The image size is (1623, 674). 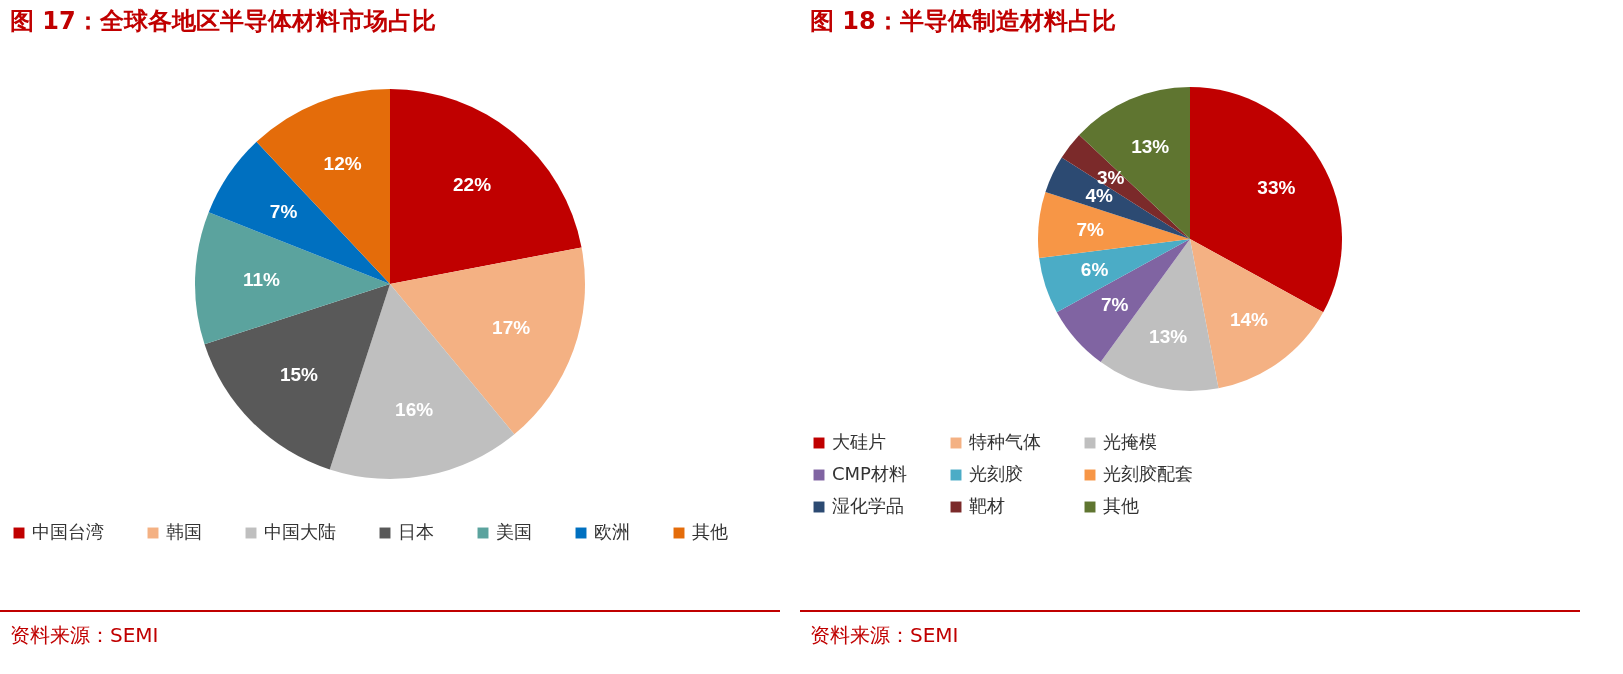 I want to click on legend-label: 特种气体, so click(x=1005, y=441).